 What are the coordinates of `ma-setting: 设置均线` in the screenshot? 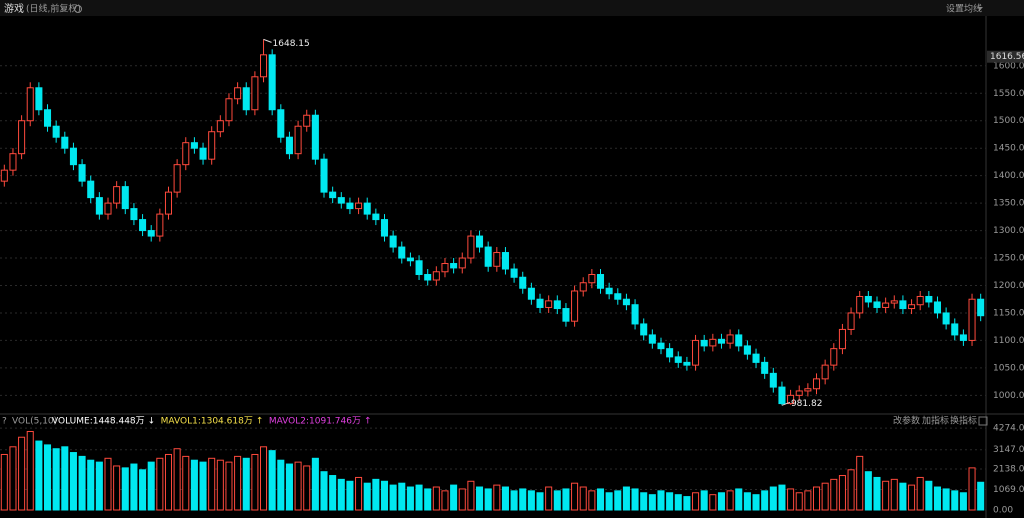 It's located at (964, 9).